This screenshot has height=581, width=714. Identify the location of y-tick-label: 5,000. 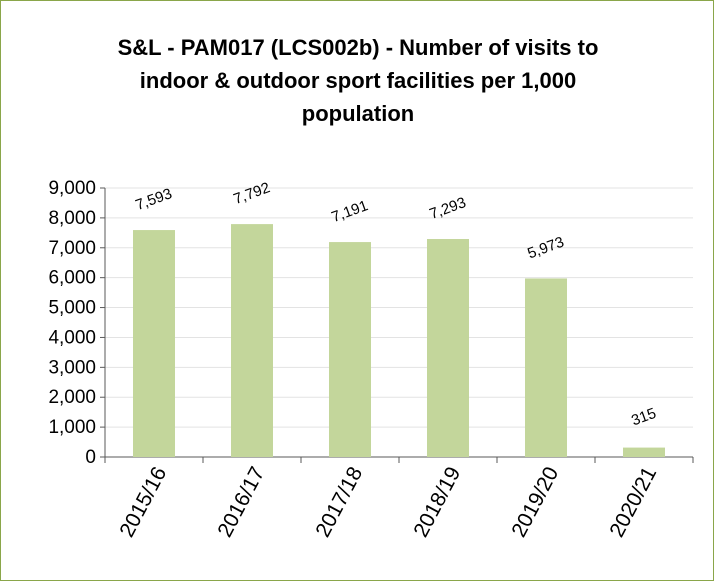
(72, 308).